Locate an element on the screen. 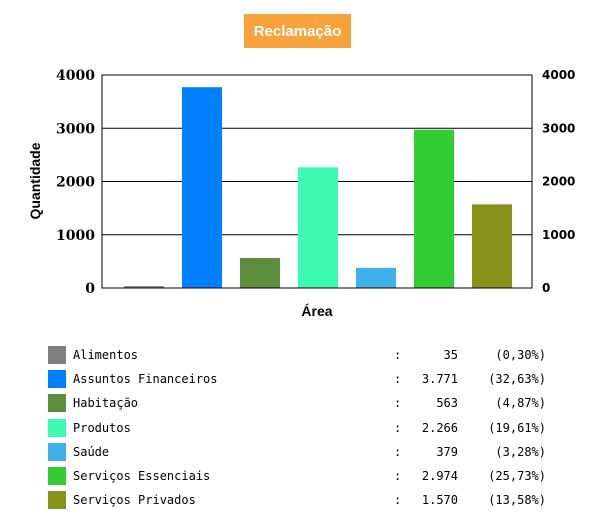 The image size is (595, 528). y-tick-label-right: 0 is located at coordinates (546, 288).